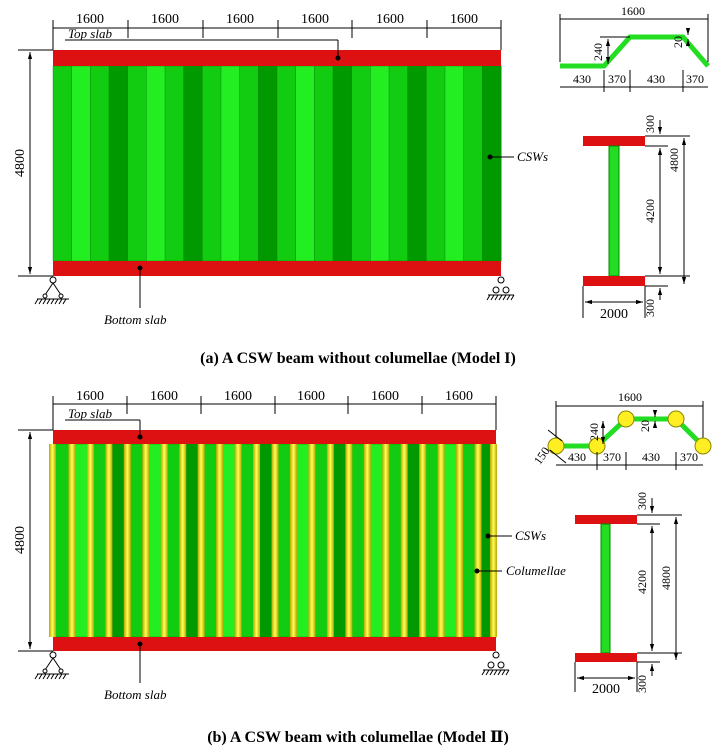 This screenshot has height=751, width=717. Describe the element at coordinates (645, 426) in the screenshot. I see `panel-b-profile-thickness: 20` at that location.